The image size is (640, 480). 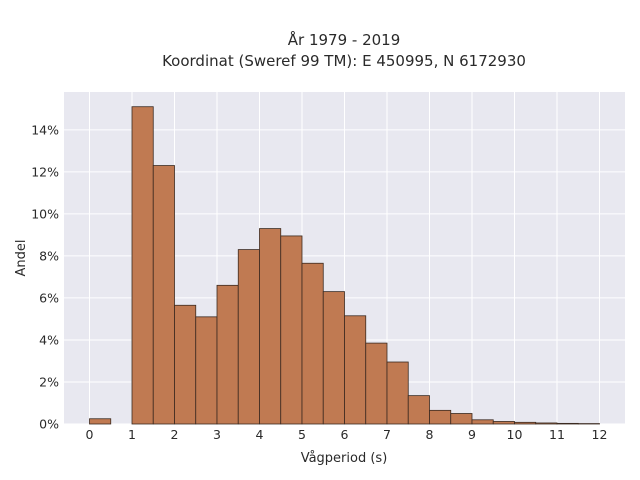 What do you see at coordinates (175, 434) in the screenshot?
I see `x-tick-label: 2` at bounding box center [175, 434].